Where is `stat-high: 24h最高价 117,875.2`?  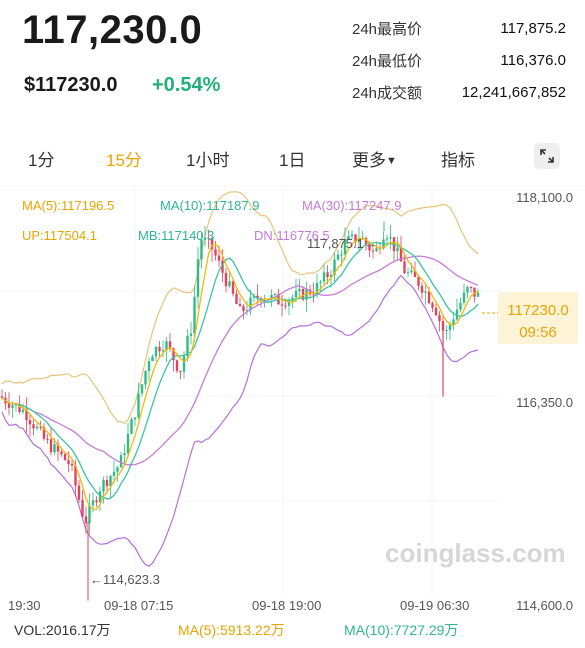
stat-high: 24h最高价 117,875.2 is located at coordinates (459, 28).